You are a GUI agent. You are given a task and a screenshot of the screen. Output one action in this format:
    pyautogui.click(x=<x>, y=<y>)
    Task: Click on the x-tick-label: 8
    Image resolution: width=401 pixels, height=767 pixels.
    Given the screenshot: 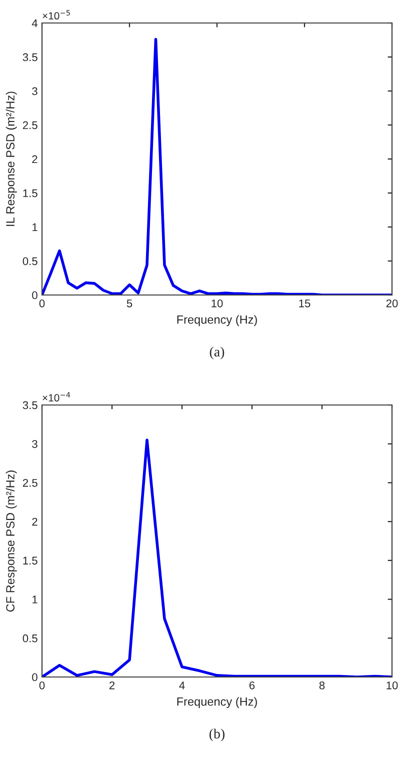 What is the action you would take?
    pyautogui.click(x=322, y=685)
    